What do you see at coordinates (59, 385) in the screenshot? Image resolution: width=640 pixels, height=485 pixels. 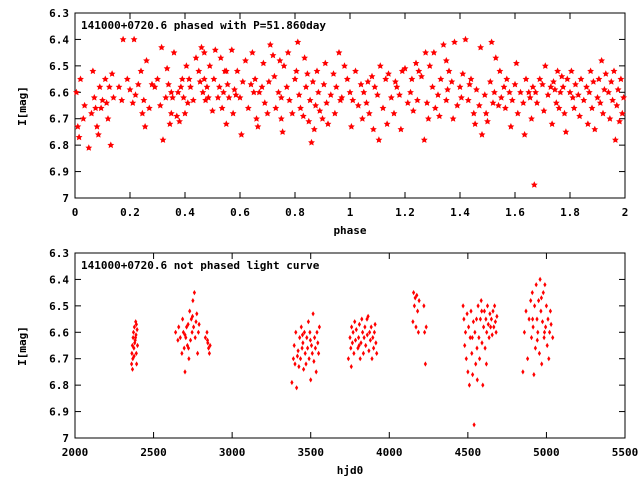 I see `y-tick-label: 6.8` at bounding box center [59, 385].